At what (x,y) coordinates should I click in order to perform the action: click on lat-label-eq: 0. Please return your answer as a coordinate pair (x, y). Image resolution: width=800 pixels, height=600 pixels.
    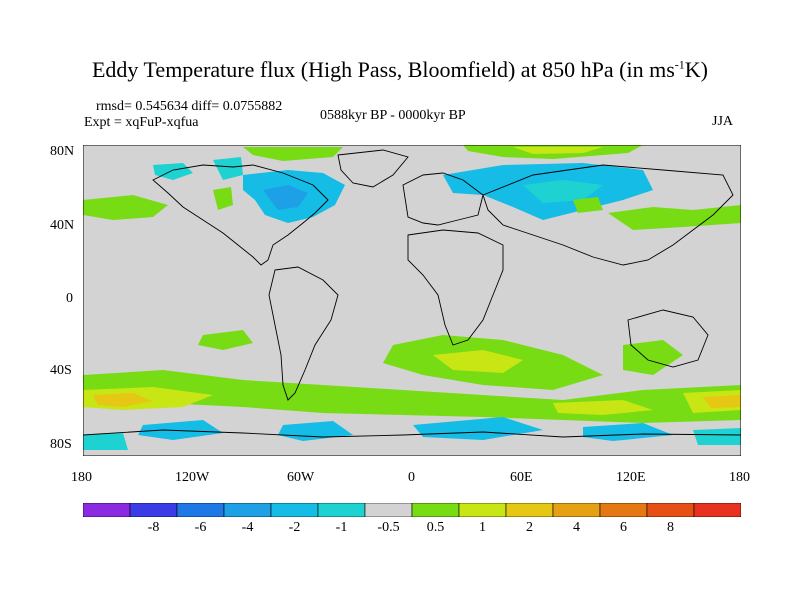
    Looking at the image, I should click on (69, 298).